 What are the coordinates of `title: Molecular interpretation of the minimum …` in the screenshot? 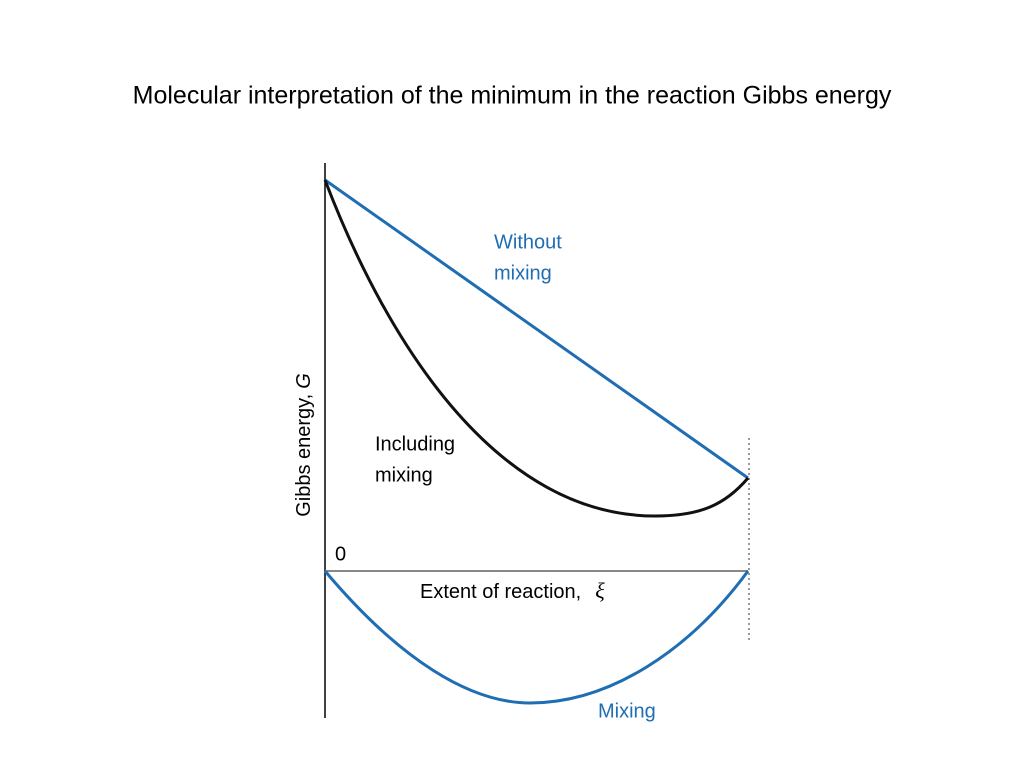 It's located at (512, 96).